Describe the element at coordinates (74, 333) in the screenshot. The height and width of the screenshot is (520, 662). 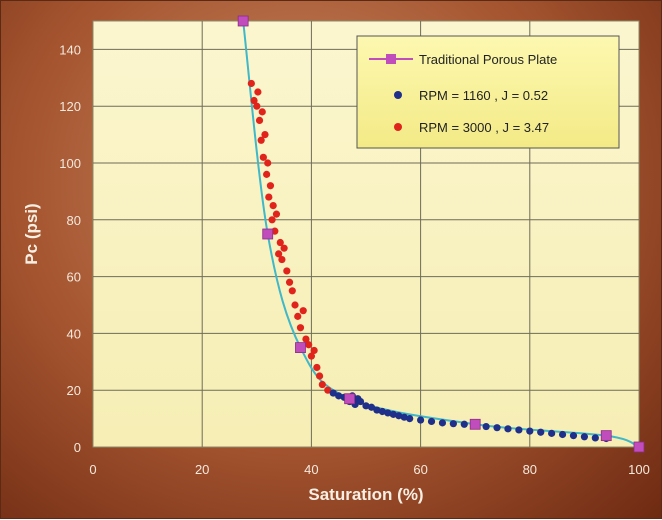
I see `y-tick-label: 40` at that location.